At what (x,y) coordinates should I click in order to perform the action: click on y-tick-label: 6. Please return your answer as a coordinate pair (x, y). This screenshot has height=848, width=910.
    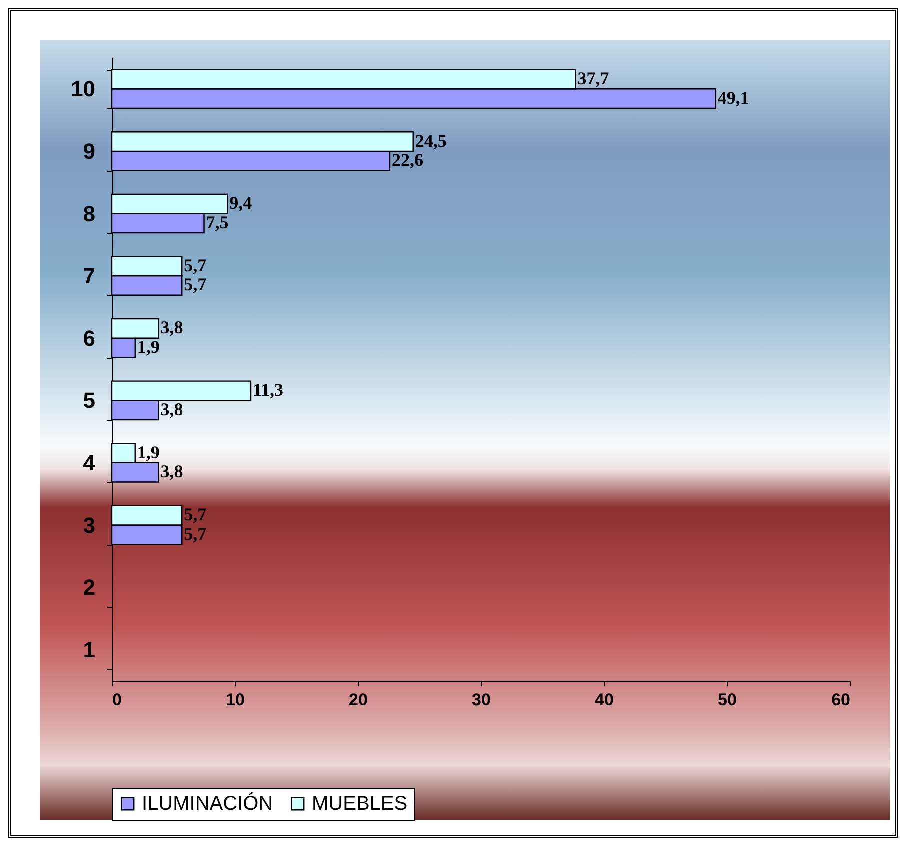
    Looking at the image, I should click on (89, 338).